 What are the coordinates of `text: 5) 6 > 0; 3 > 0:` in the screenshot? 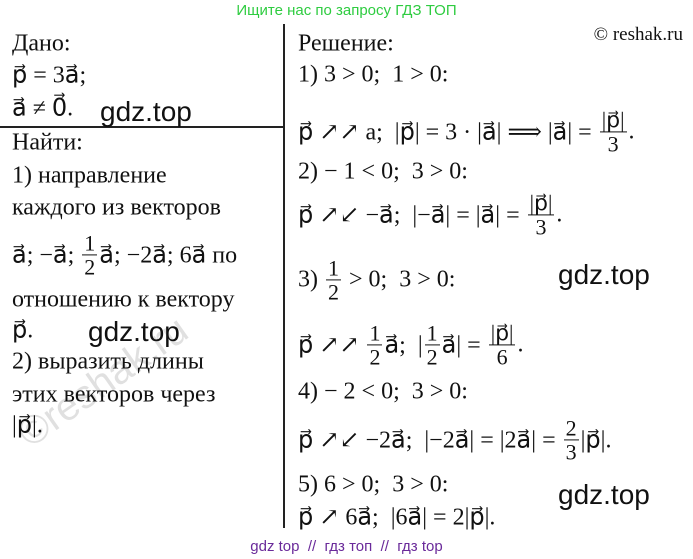 It's located at (373, 484).